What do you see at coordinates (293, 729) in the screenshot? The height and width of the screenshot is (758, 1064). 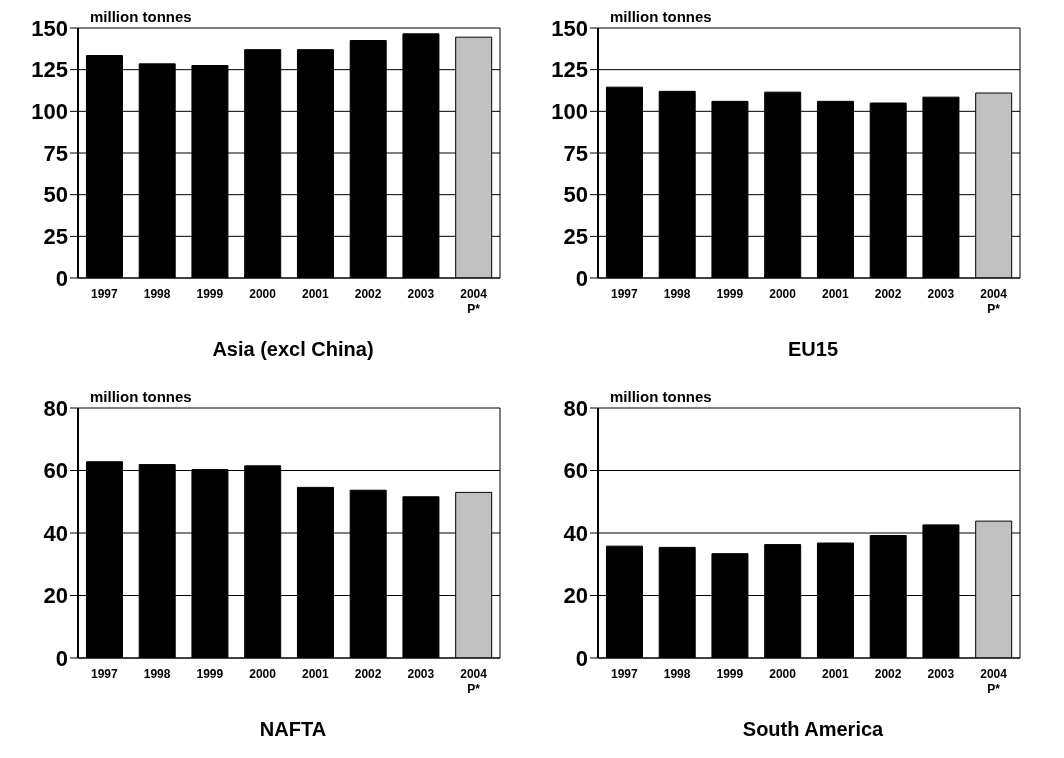 I see `text: NAFTA` at bounding box center [293, 729].